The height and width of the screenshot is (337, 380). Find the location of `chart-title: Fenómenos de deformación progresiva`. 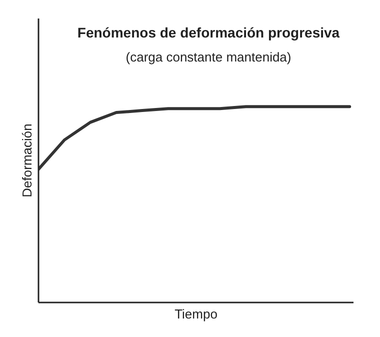

chart-title: Fenómenos de deformación progresiva is located at coordinates (208, 32).